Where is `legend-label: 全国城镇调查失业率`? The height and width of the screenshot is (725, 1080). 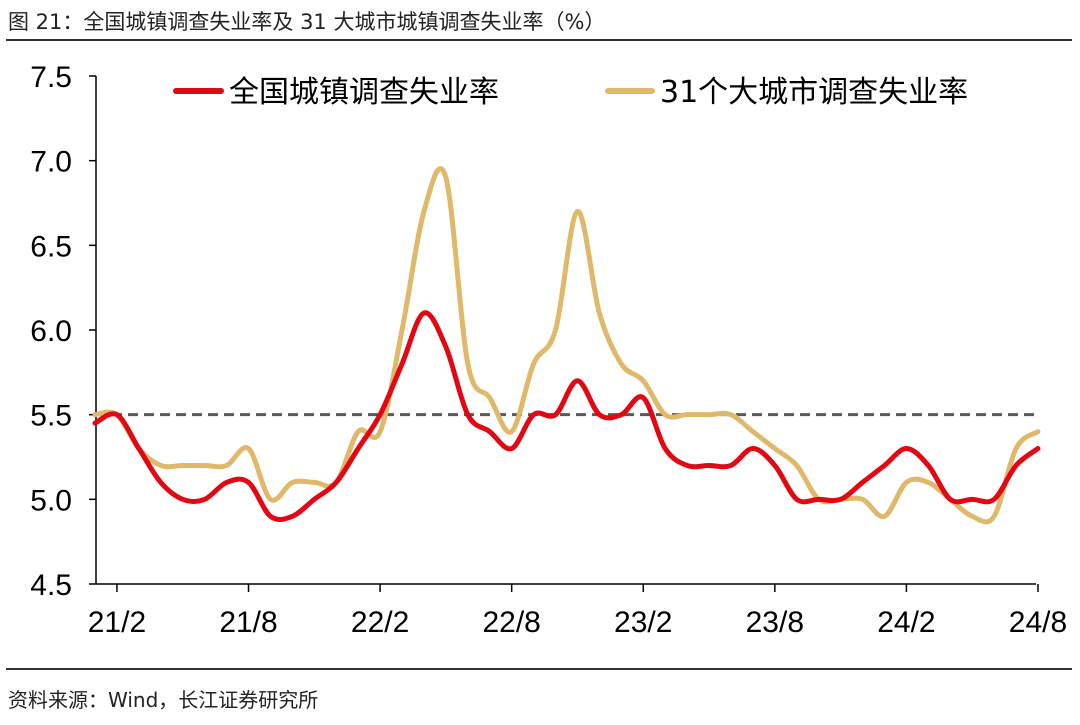
legend-label: 全国城镇调查失业率 is located at coordinates (364, 92).